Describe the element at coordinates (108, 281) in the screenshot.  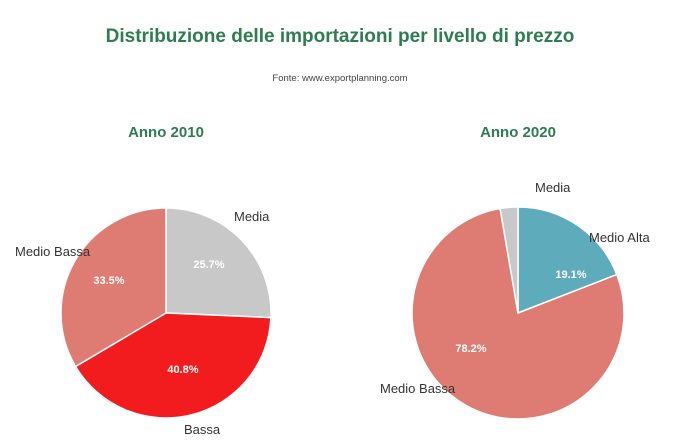
I see `value-label-2010-medio-bassa: 33.5%` at that location.